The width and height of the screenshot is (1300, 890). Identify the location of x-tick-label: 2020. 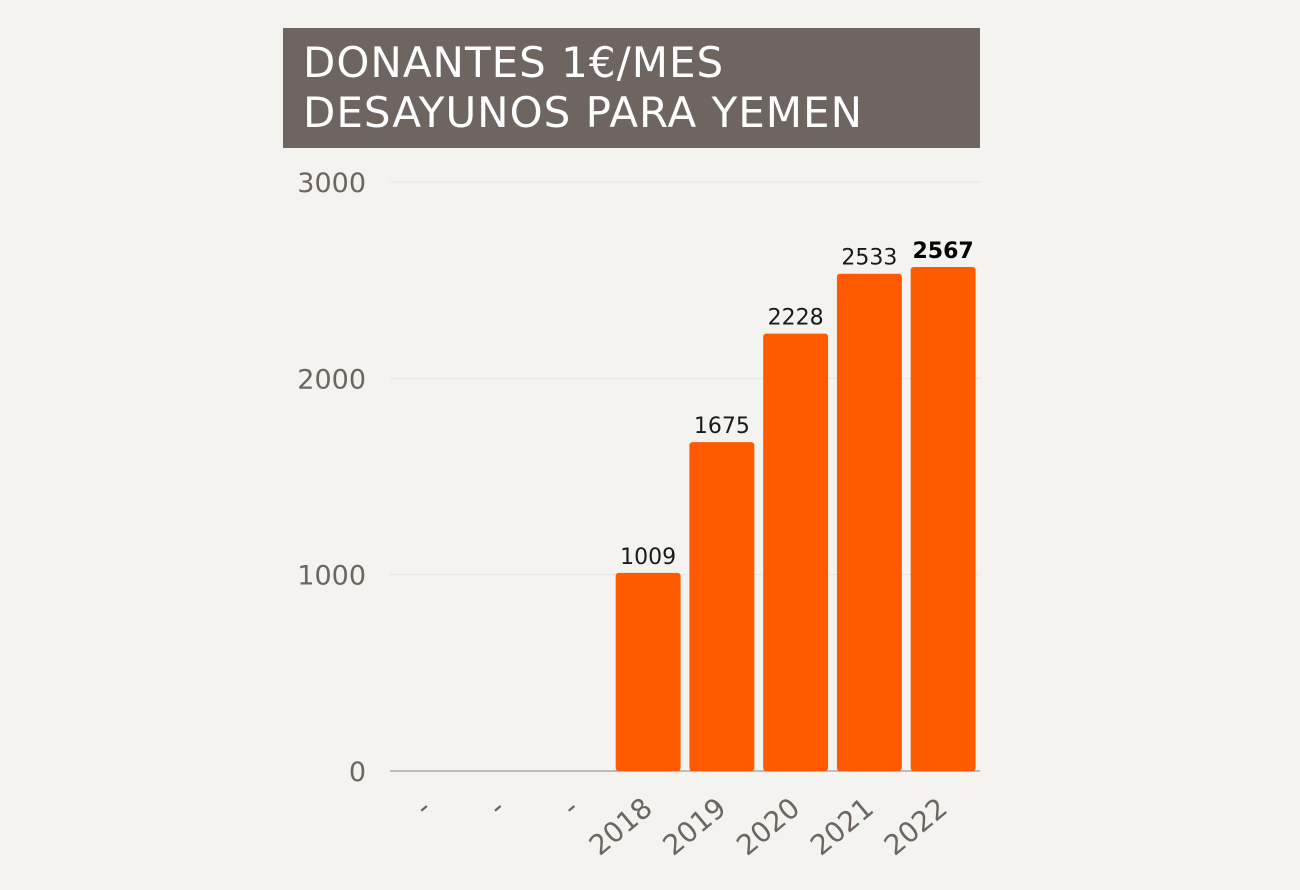
(768, 826).